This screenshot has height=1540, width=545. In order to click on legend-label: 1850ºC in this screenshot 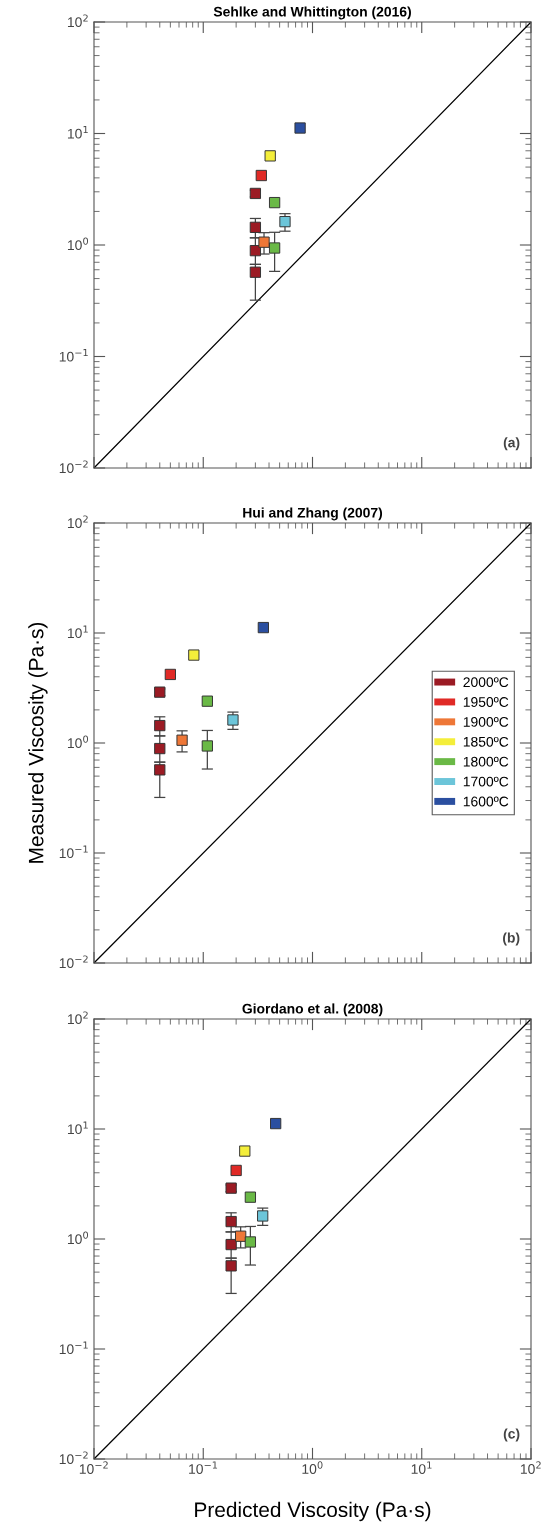, I will do `click(486, 741)`.